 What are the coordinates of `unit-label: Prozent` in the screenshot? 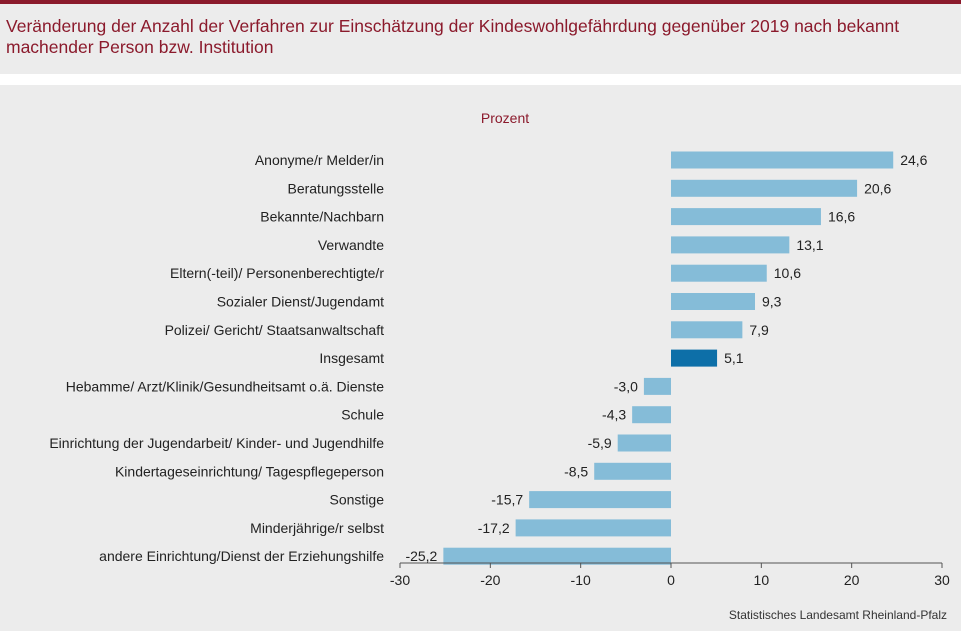 It's located at (505, 118).